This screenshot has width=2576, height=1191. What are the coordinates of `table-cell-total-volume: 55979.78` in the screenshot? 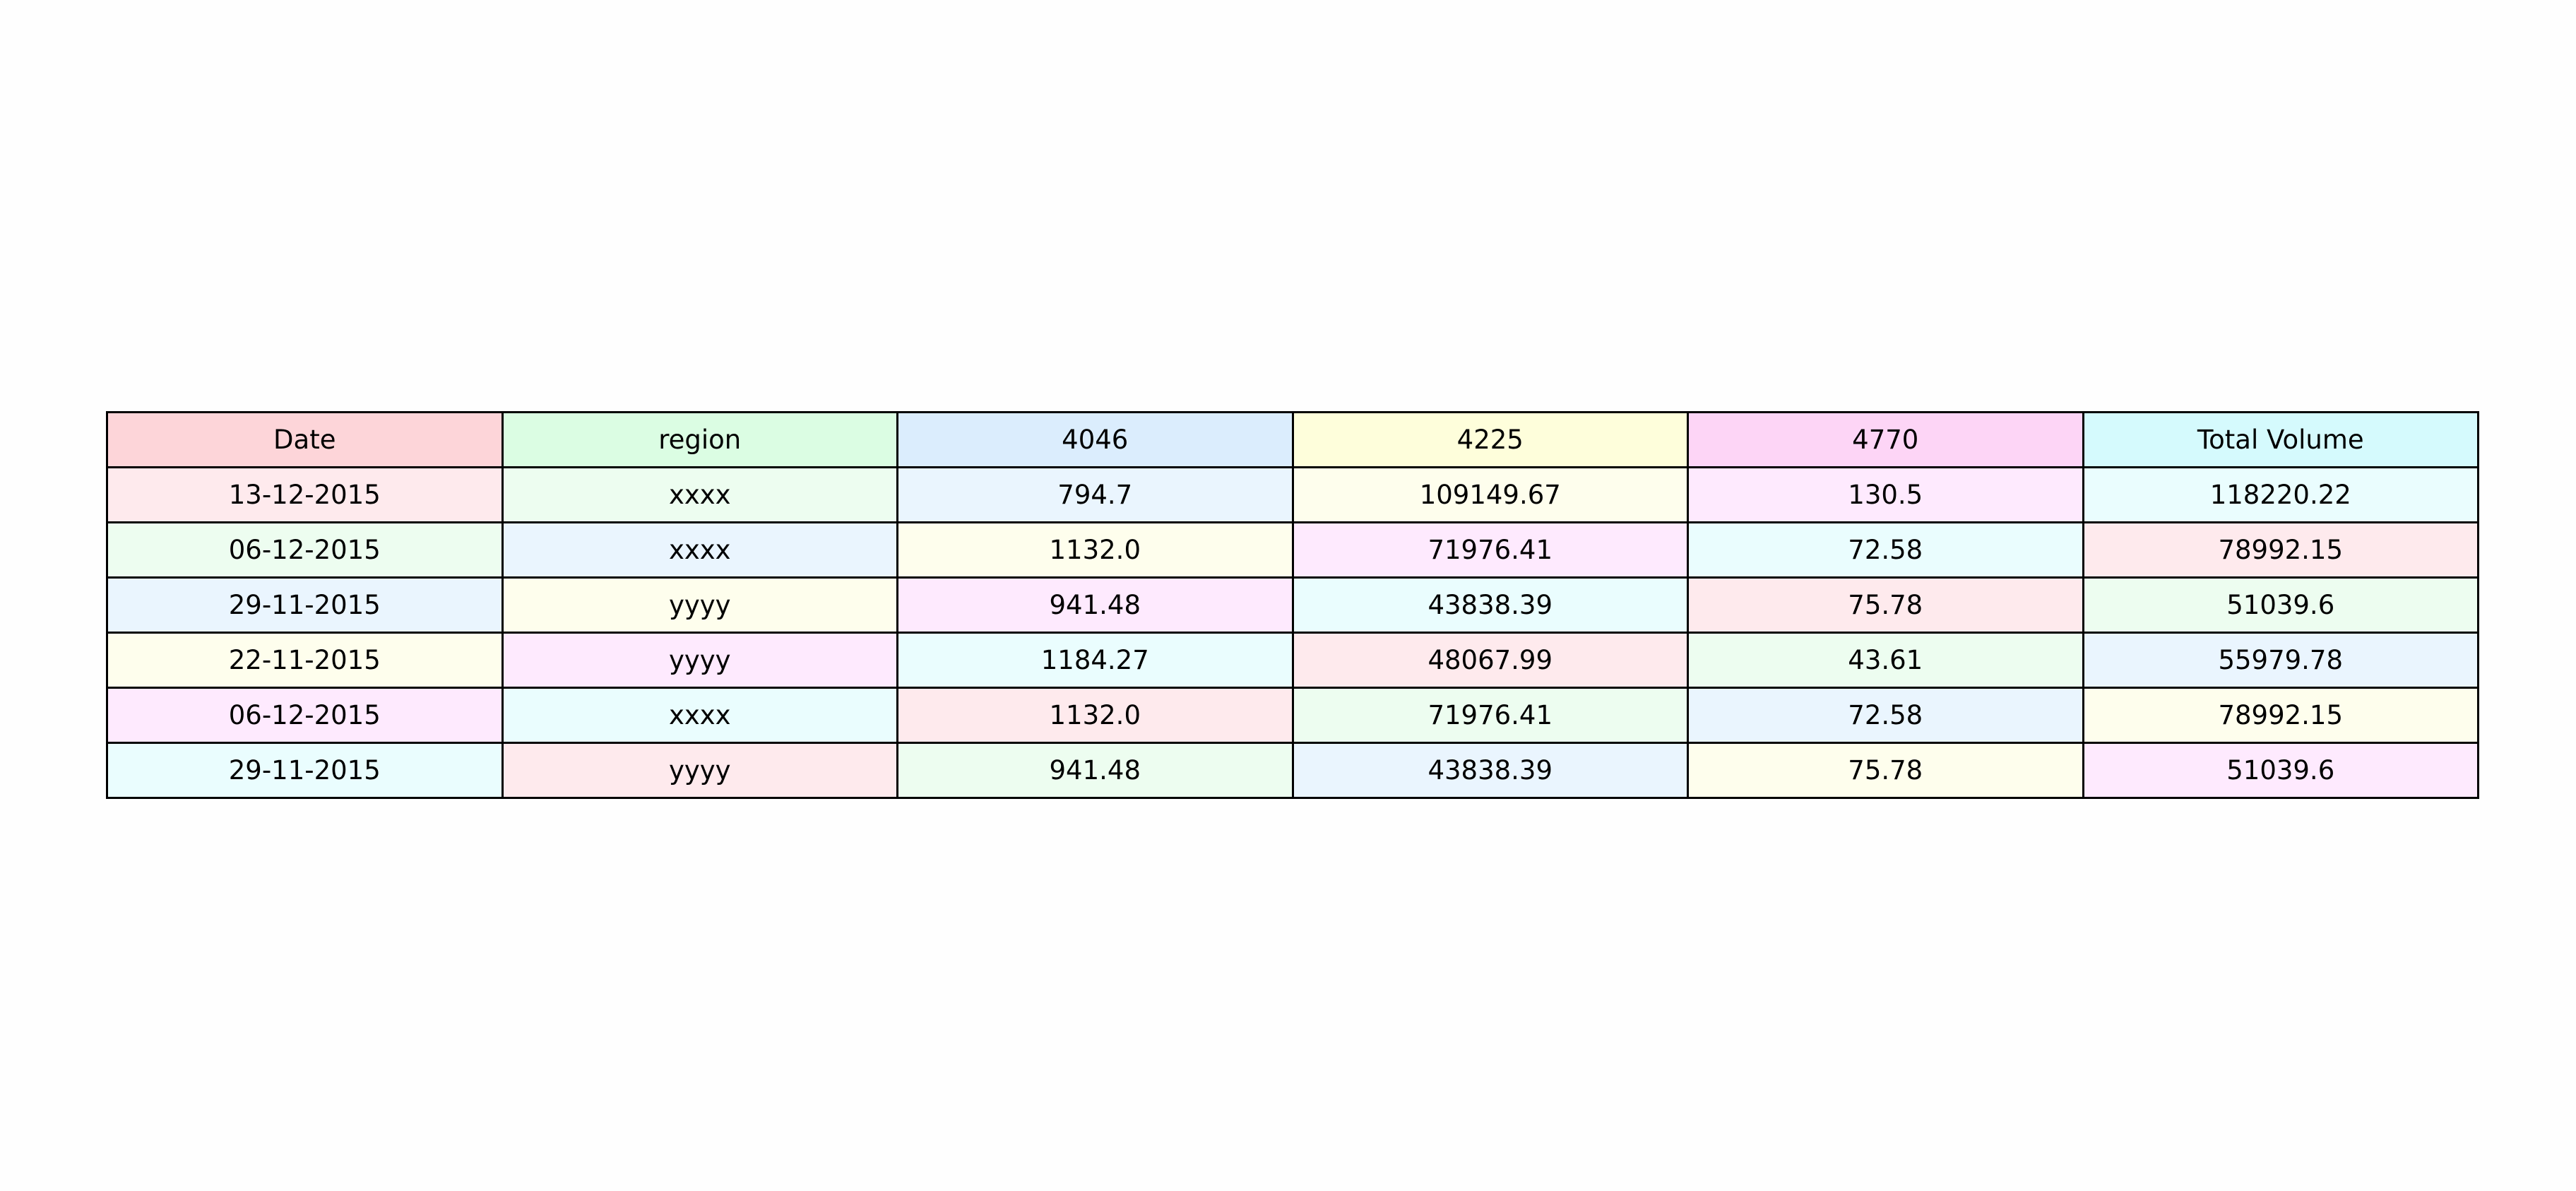 It's located at (2280, 660).